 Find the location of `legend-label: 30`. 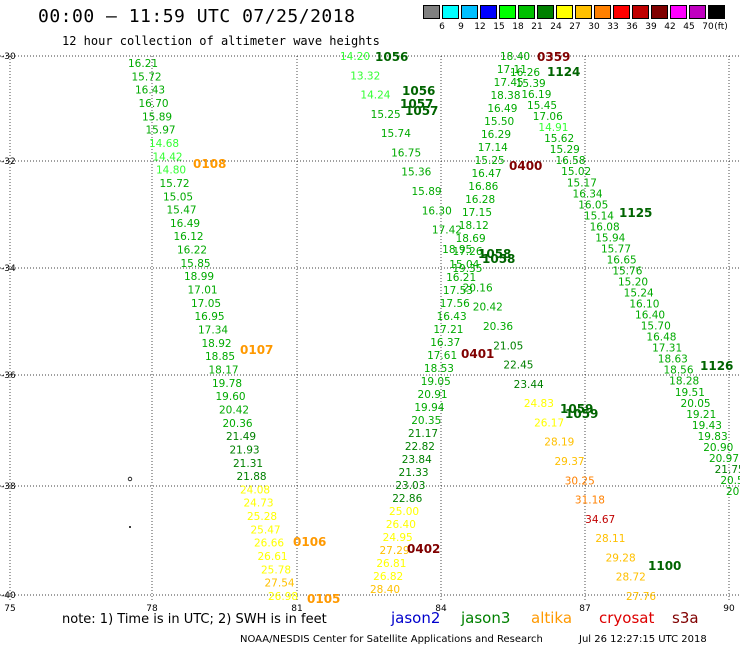

legend-label: 30 is located at coordinates (594, 27).